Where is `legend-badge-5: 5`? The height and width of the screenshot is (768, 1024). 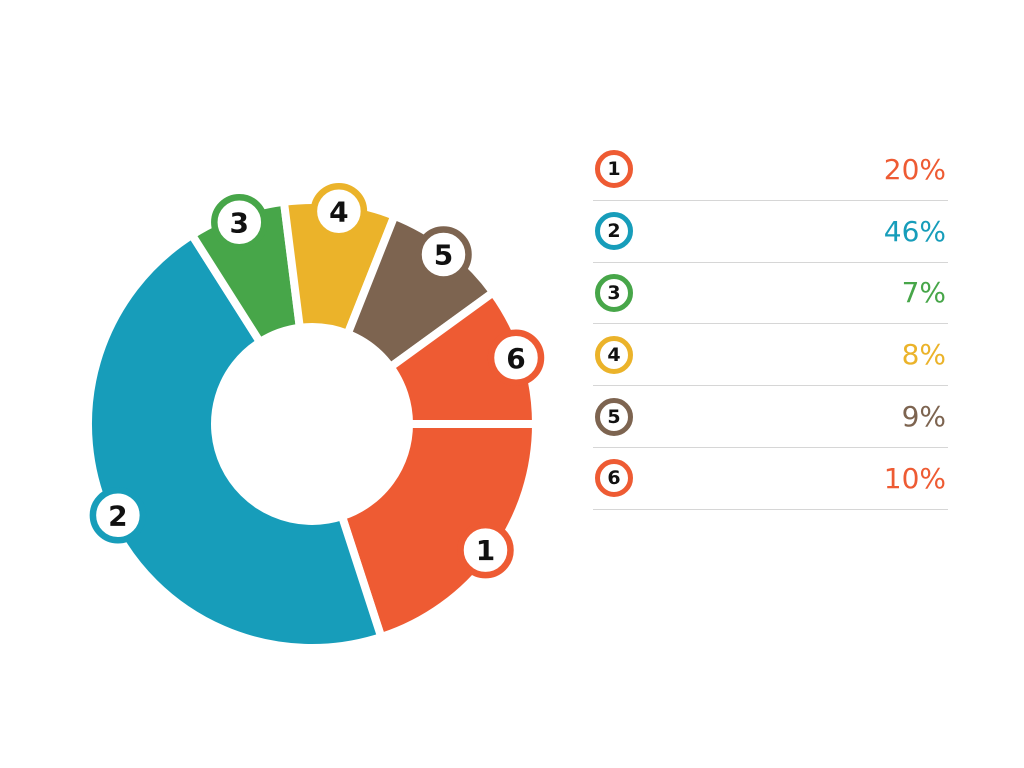 legend-badge-5: 5 is located at coordinates (614, 416).